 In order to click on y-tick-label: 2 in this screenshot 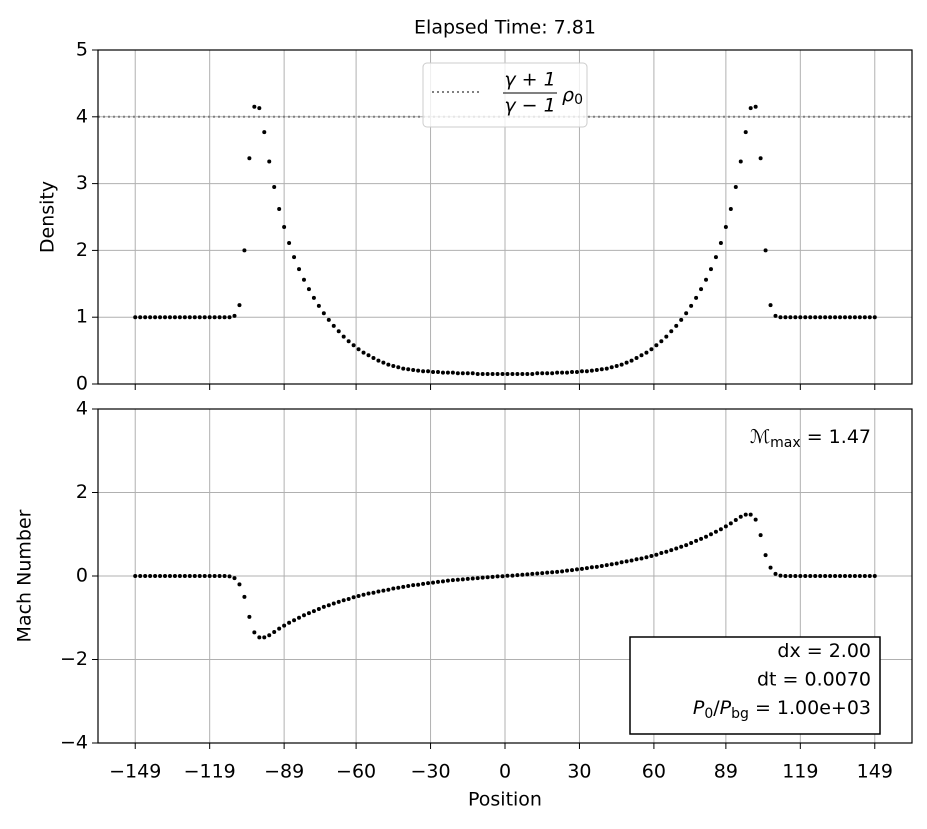, I will do `click(82, 492)`.